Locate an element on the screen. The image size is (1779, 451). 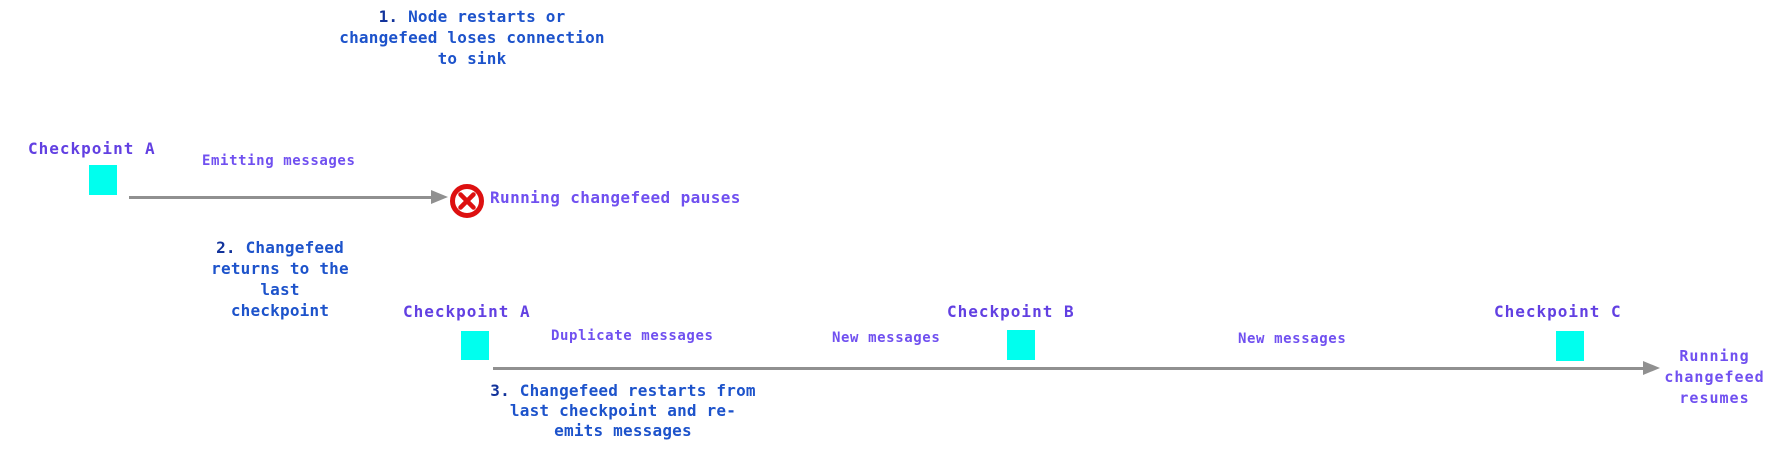
new-messages-label-1: New messages is located at coordinates (886, 338).